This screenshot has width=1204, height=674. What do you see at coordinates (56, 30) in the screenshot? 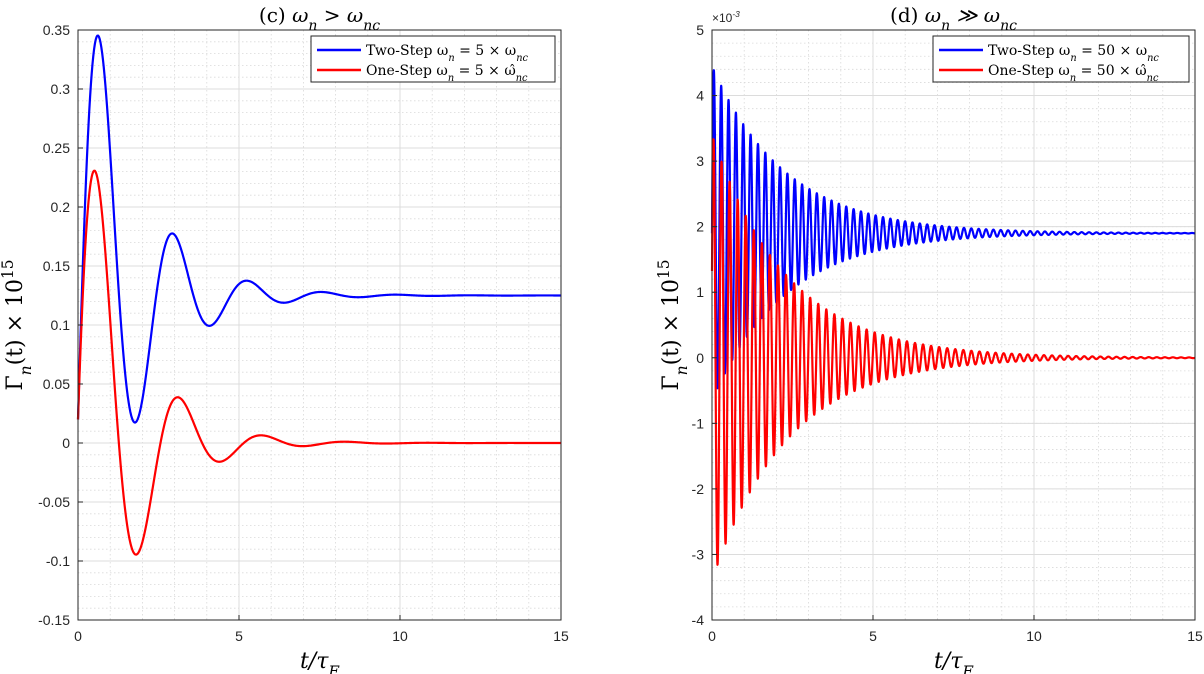
I see `y-tick-label: 0.35` at bounding box center [56, 30].